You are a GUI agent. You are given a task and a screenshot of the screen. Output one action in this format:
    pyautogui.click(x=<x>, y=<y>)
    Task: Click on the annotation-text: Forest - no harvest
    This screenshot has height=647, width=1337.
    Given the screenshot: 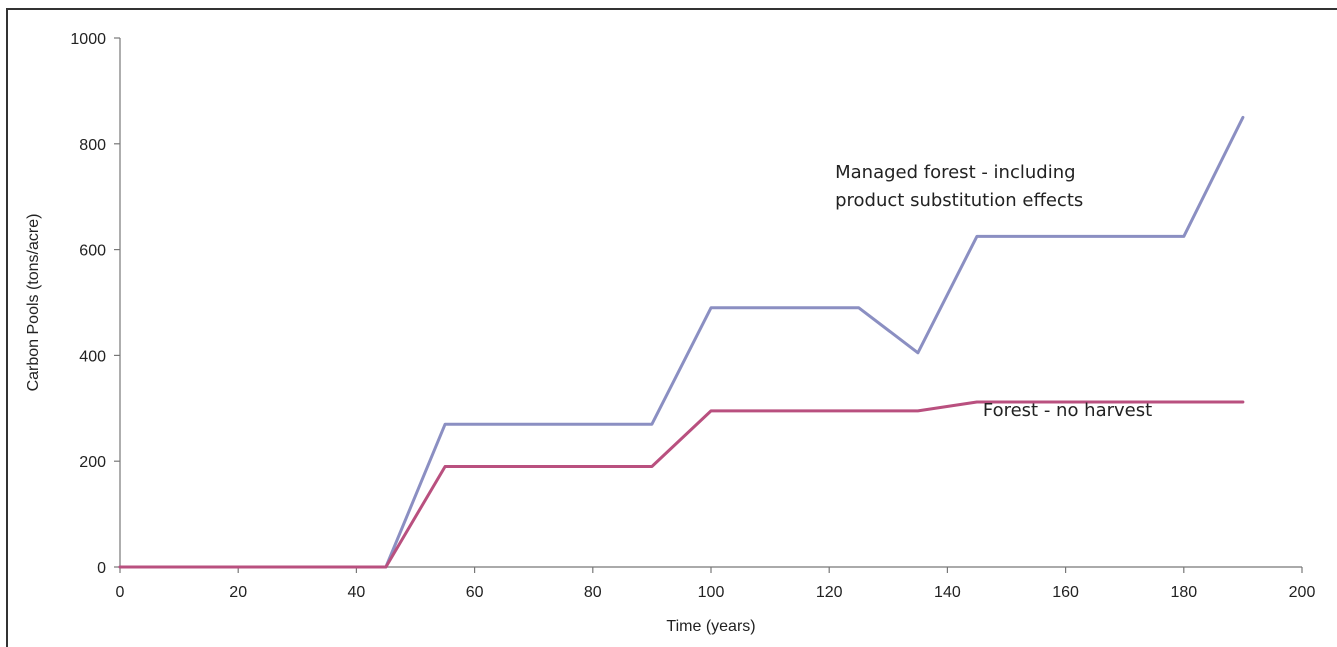 What is the action you would take?
    pyautogui.click(x=1067, y=410)
    